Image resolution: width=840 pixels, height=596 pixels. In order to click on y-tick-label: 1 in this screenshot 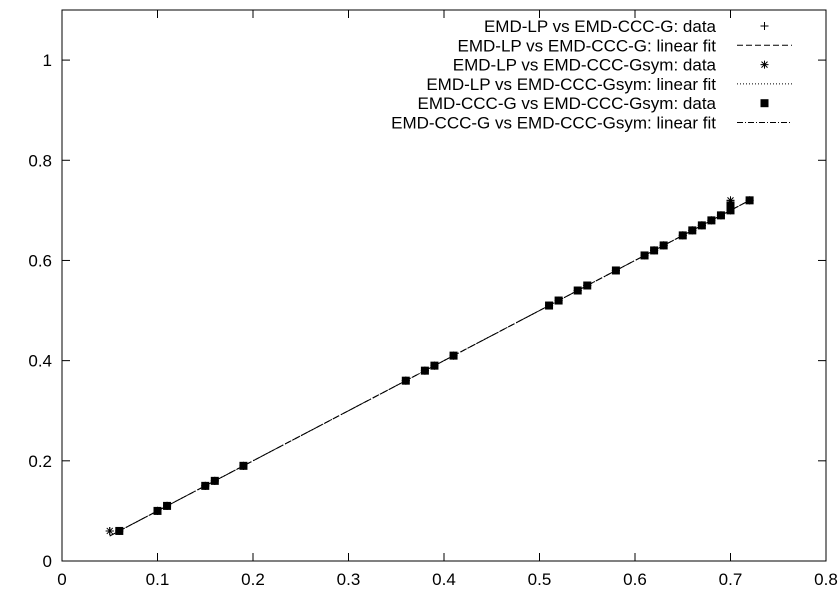, I will do `click(47, 60)`.